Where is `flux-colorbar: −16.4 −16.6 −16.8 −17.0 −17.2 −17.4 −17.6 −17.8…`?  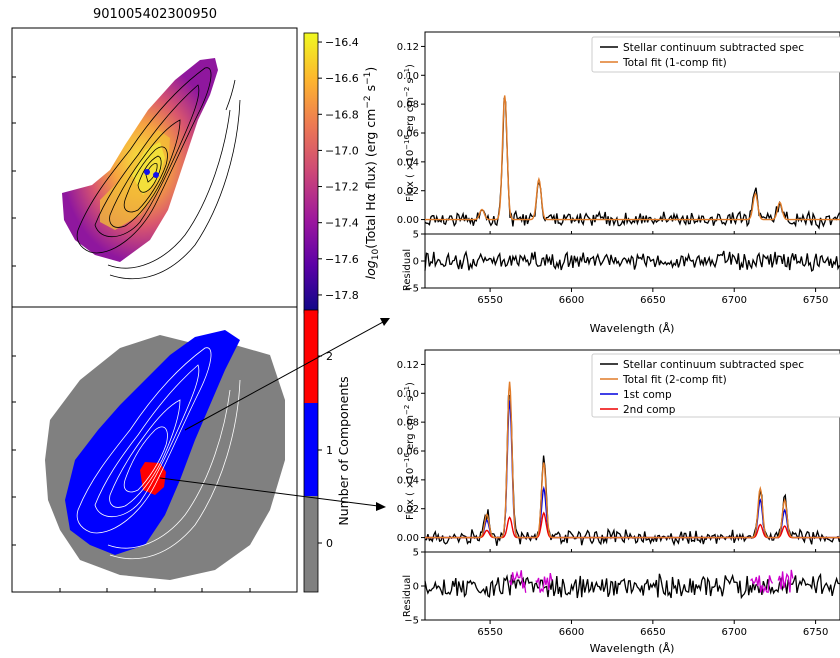
flux-colorbar: −16.4 −16.6 −16.8 −17.0 −17.2 −17.4 −17.6 −17.8… is located at coordinates (342, 173).